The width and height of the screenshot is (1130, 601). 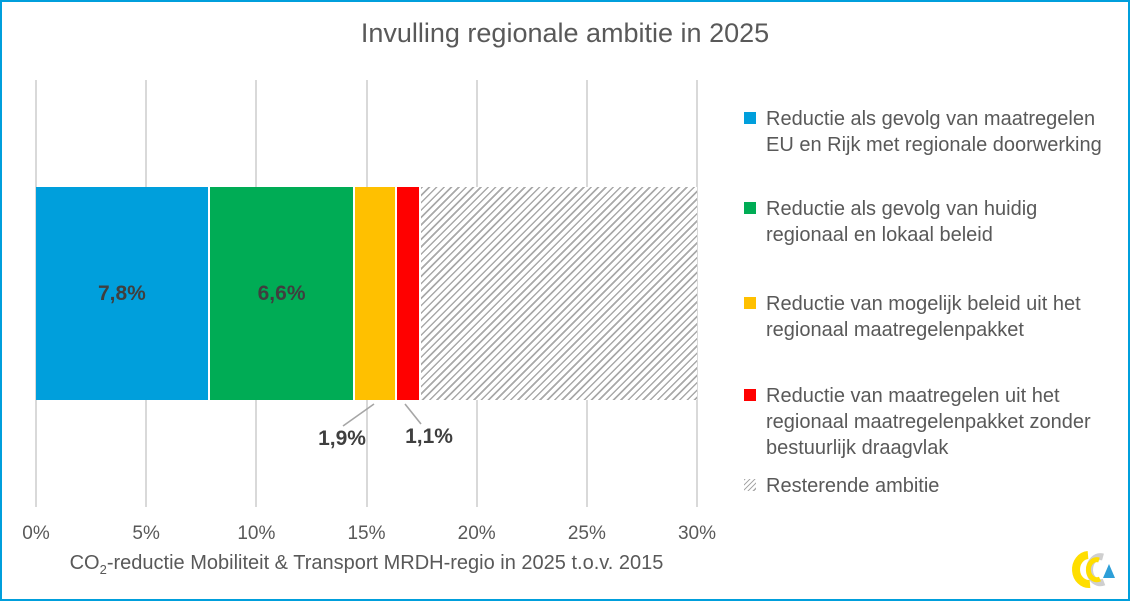 What do you see at coordinates (256, 533) in the screenshot?
I see `x-tick-label: 10%` at bounding box center [256, 533].